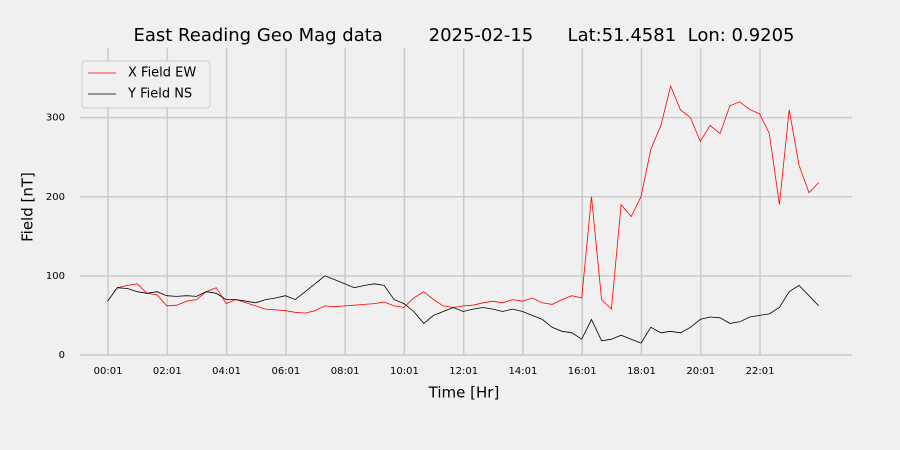  I want to click on x-tick-label: 12:01, so click(463, 371).